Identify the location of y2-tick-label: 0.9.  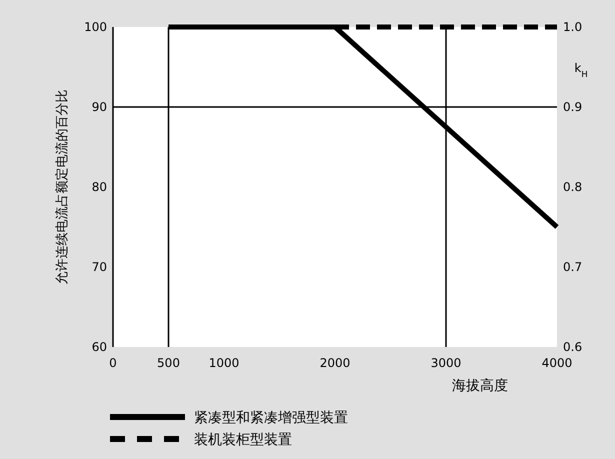
(572, 107).